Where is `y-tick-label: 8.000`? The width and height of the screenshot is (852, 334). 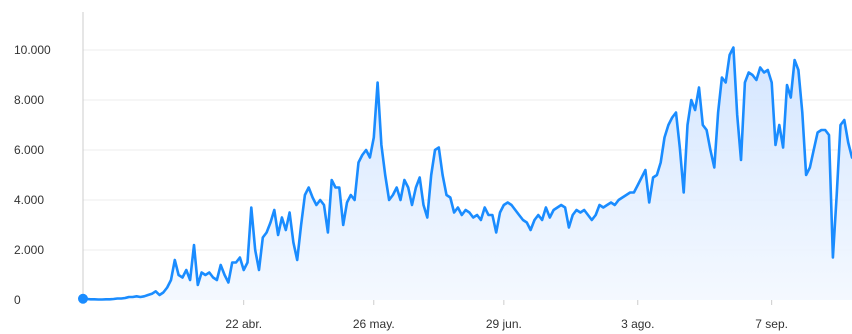 y-tick-label: 8.000 is located at coordinates (29, 100).